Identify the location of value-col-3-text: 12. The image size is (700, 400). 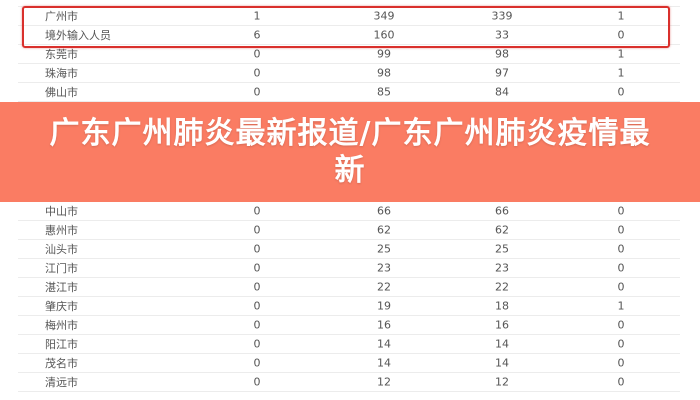
(502, 382).